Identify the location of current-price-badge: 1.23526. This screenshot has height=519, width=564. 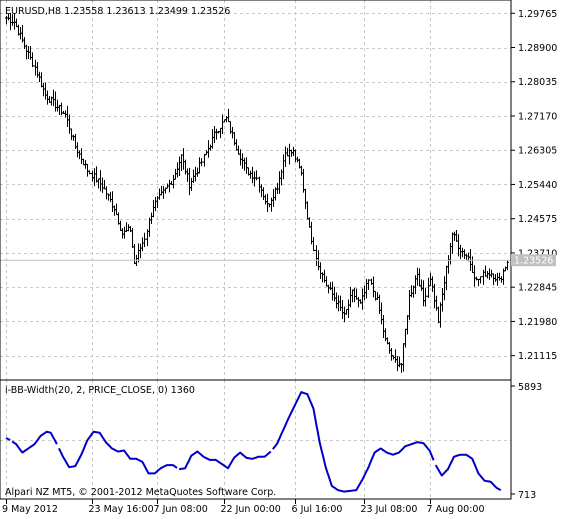
(533, 260).